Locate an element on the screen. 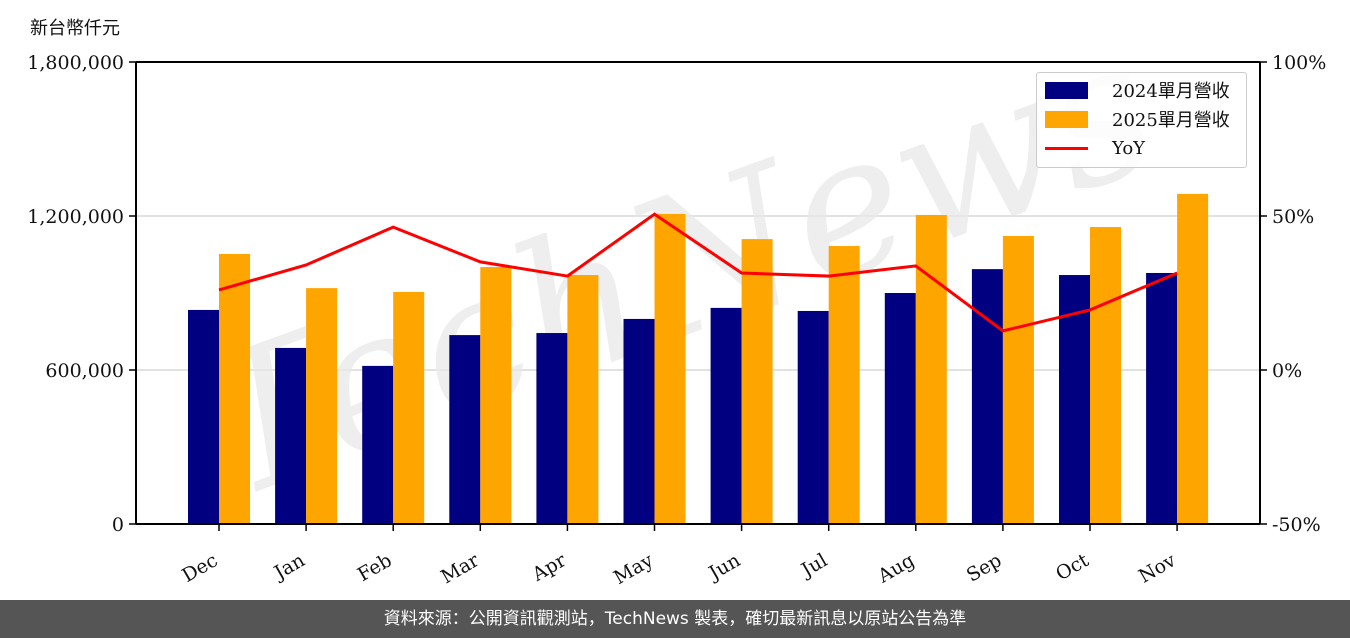  legend-label-2024: 2024單月營收 is located at coordinates (1171, 91).